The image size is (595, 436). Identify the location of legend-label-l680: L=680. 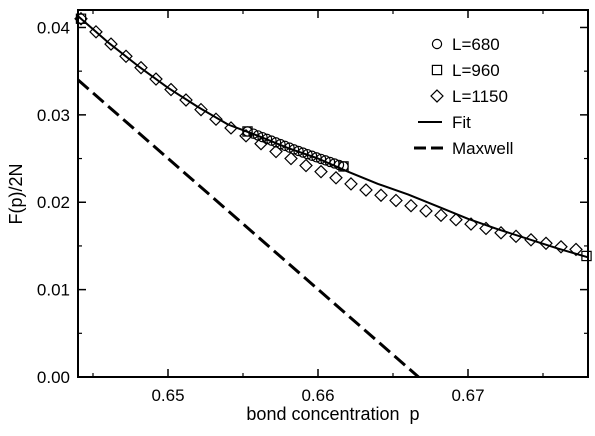
(476, 44).